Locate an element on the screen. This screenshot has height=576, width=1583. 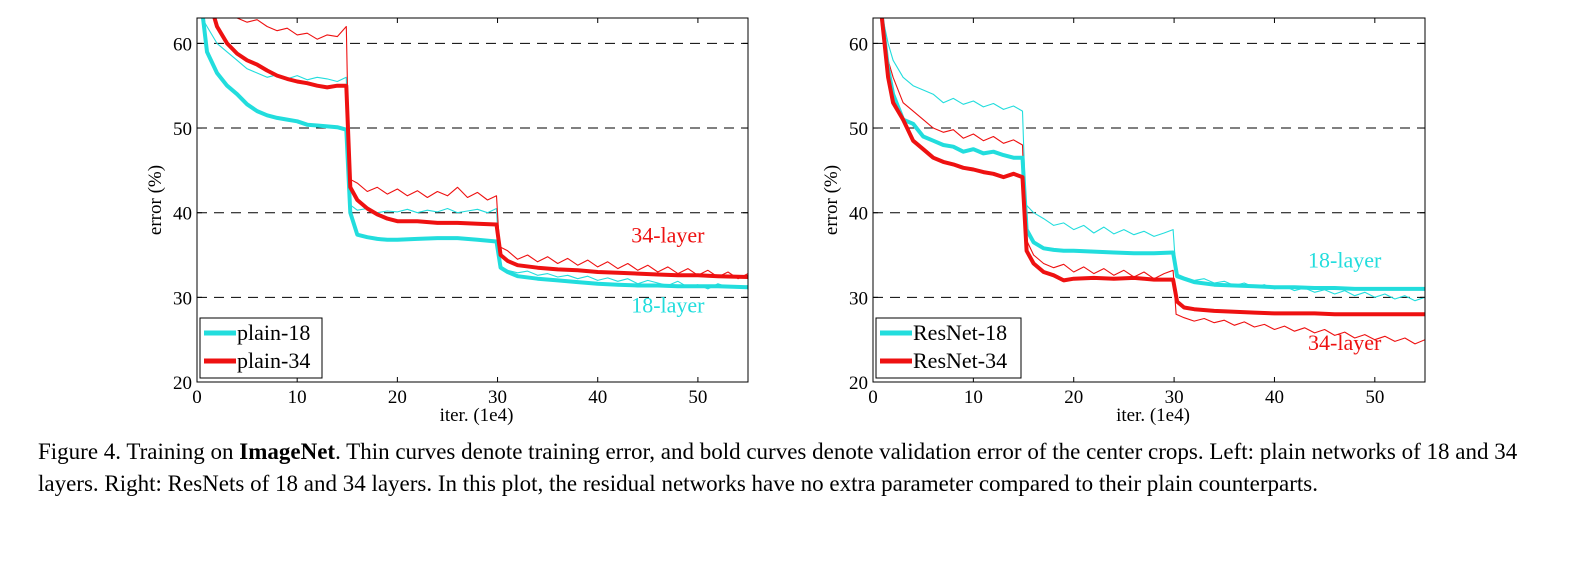
legend-entry-plain-18: plain-18 is located at coordinates (273, 332).